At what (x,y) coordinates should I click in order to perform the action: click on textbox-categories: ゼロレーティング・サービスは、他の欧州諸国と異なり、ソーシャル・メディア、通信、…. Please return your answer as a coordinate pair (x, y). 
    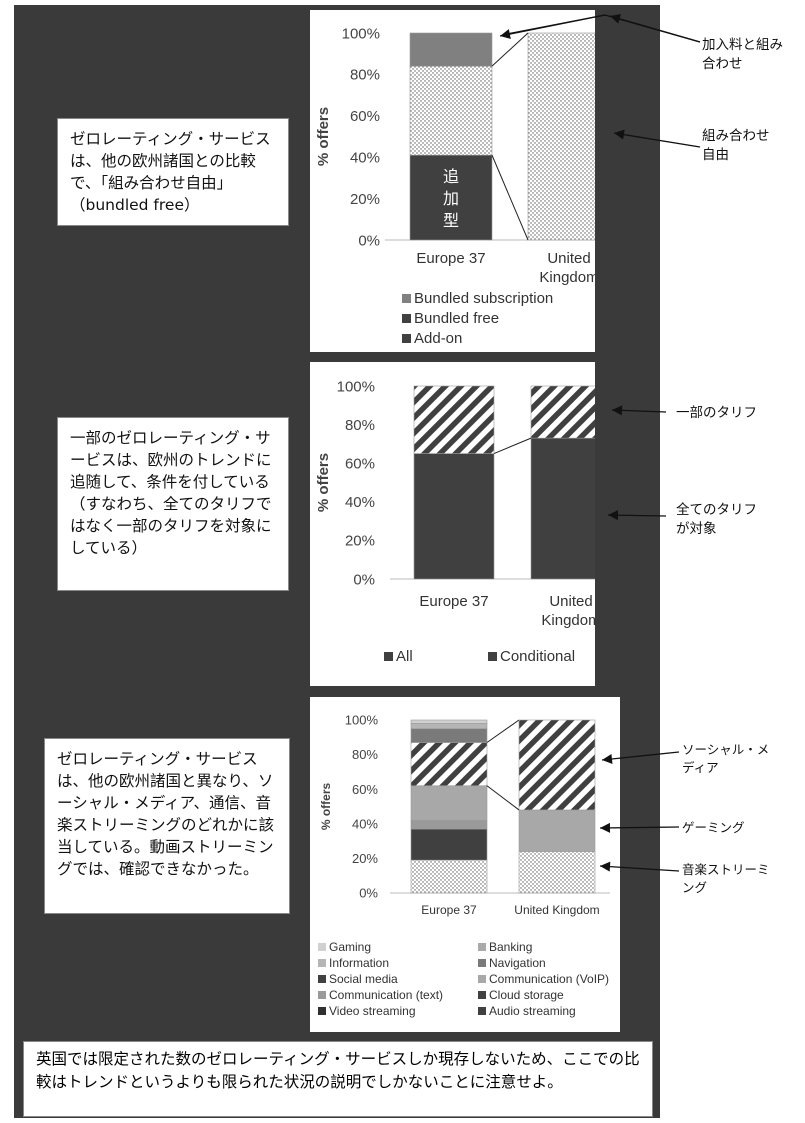
    Looking at the image, I should click on (167, 826).